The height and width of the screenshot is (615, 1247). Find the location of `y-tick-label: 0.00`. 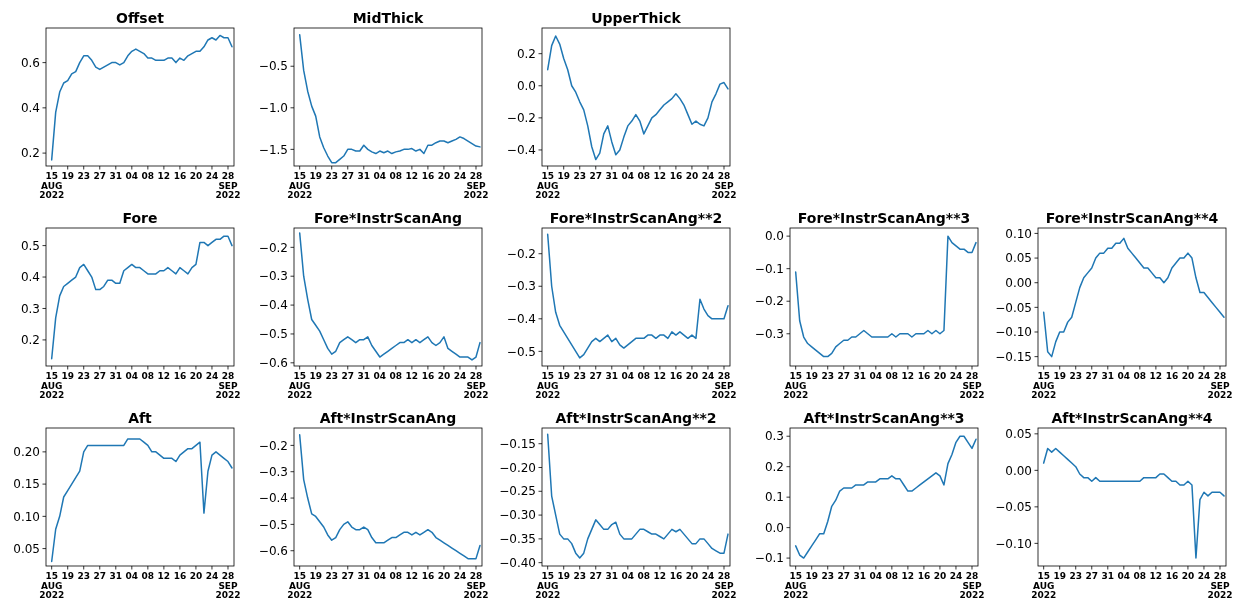

y-tick-label: 0.00 is located at coordinates (1018, 282).